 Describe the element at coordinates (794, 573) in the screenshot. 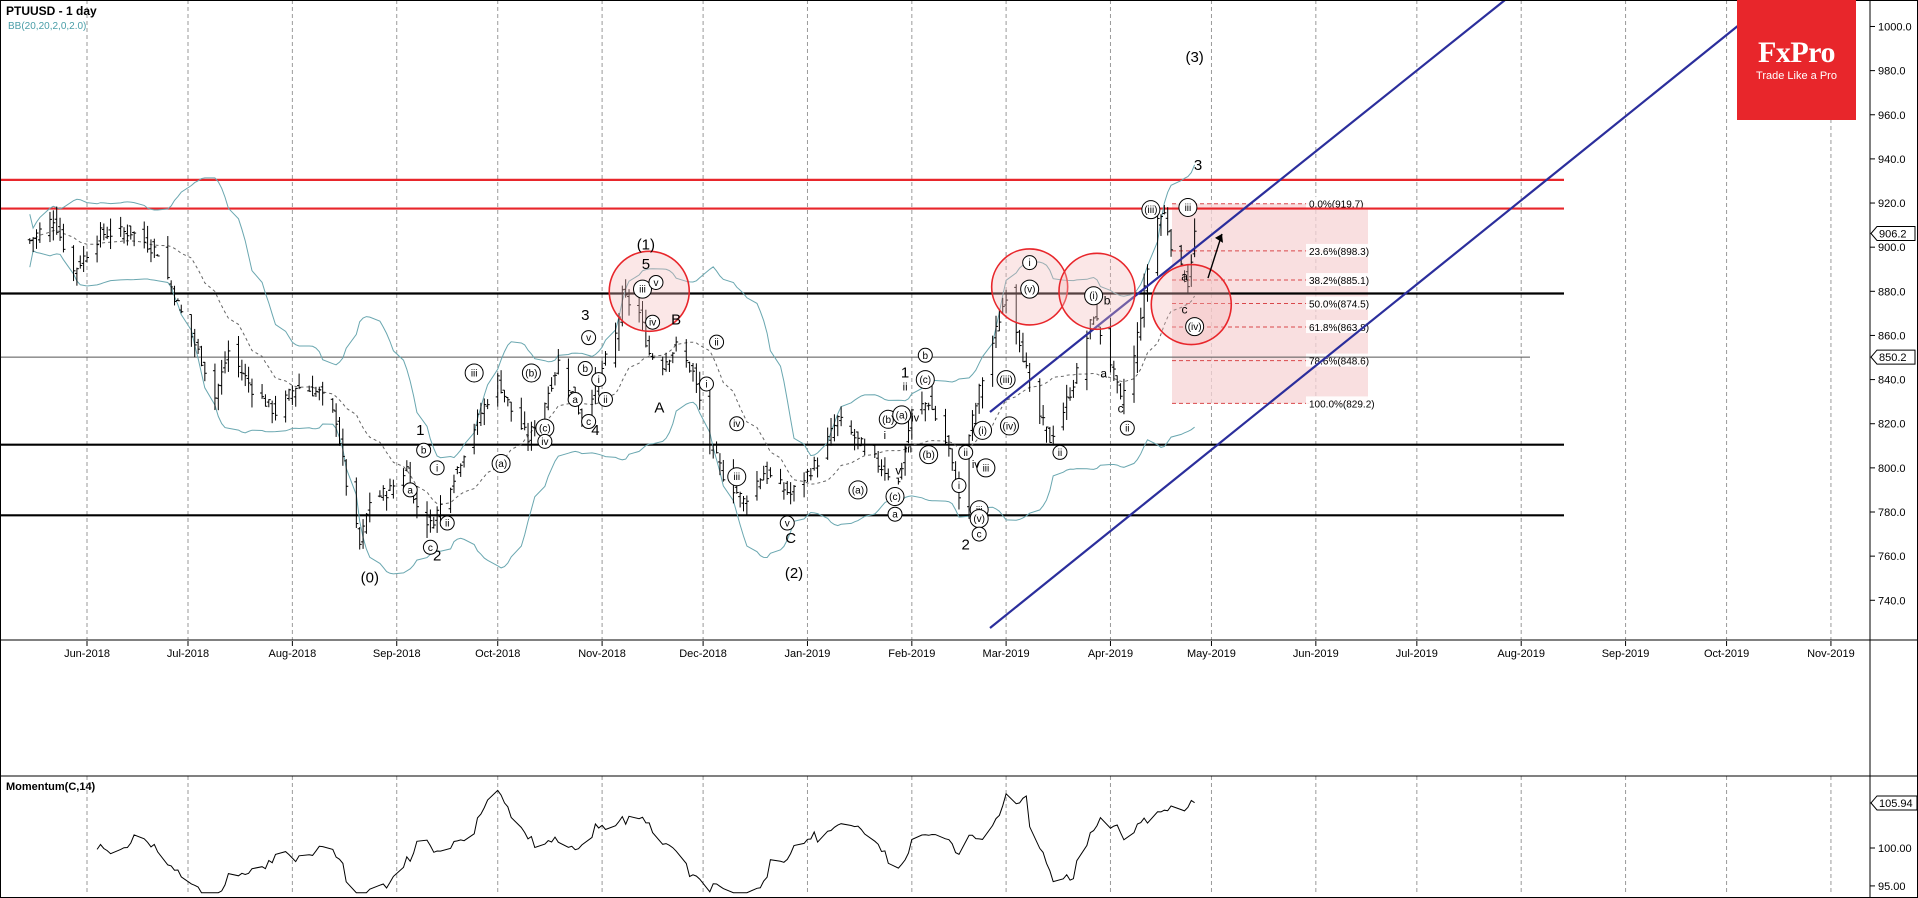

I see `wave-label: (2)` at that location.